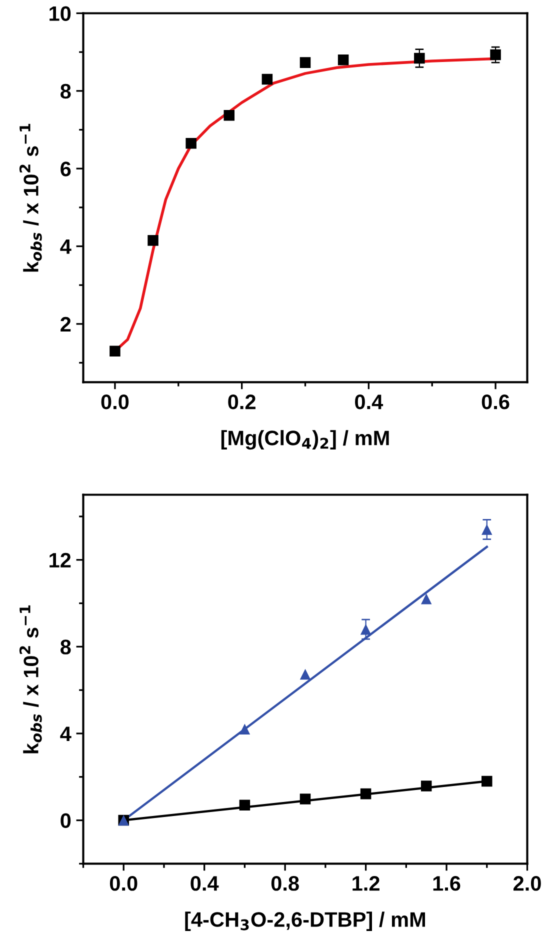 The height and width of the screenshot is (946, 555). What do you see at coordinates (305, 440) in the screenshot?
I see `x-axis-title: [Mg(ClO$_{4}$)$_{2}$] / mM` at bounding box center [305, 440].